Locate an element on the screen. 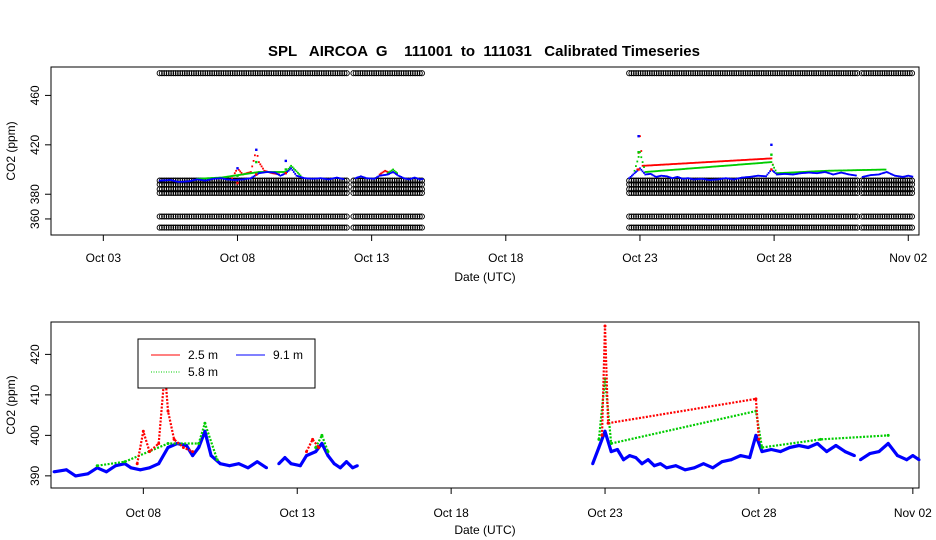  top-point-9.1m-1-4-5 is located at coordinates (386, 174).